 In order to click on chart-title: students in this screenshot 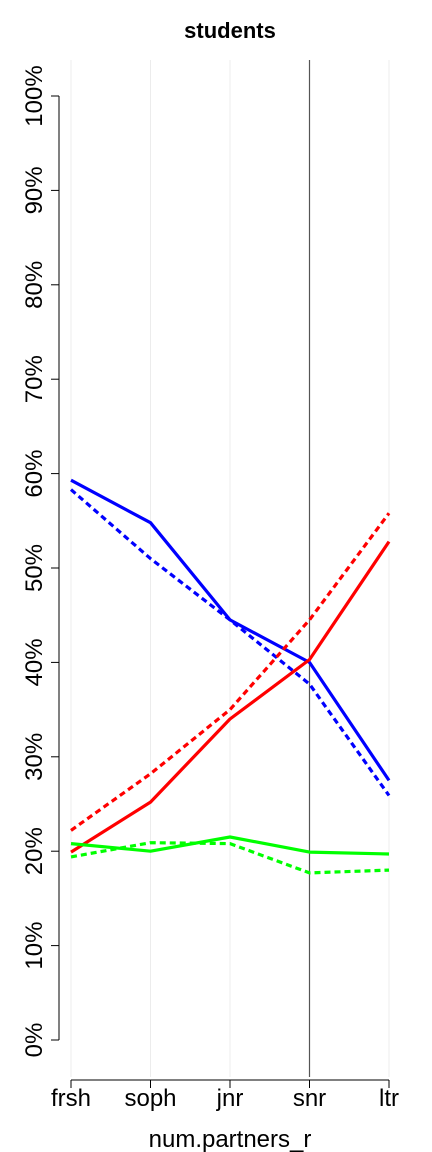, I will do `click(230, 30)`.